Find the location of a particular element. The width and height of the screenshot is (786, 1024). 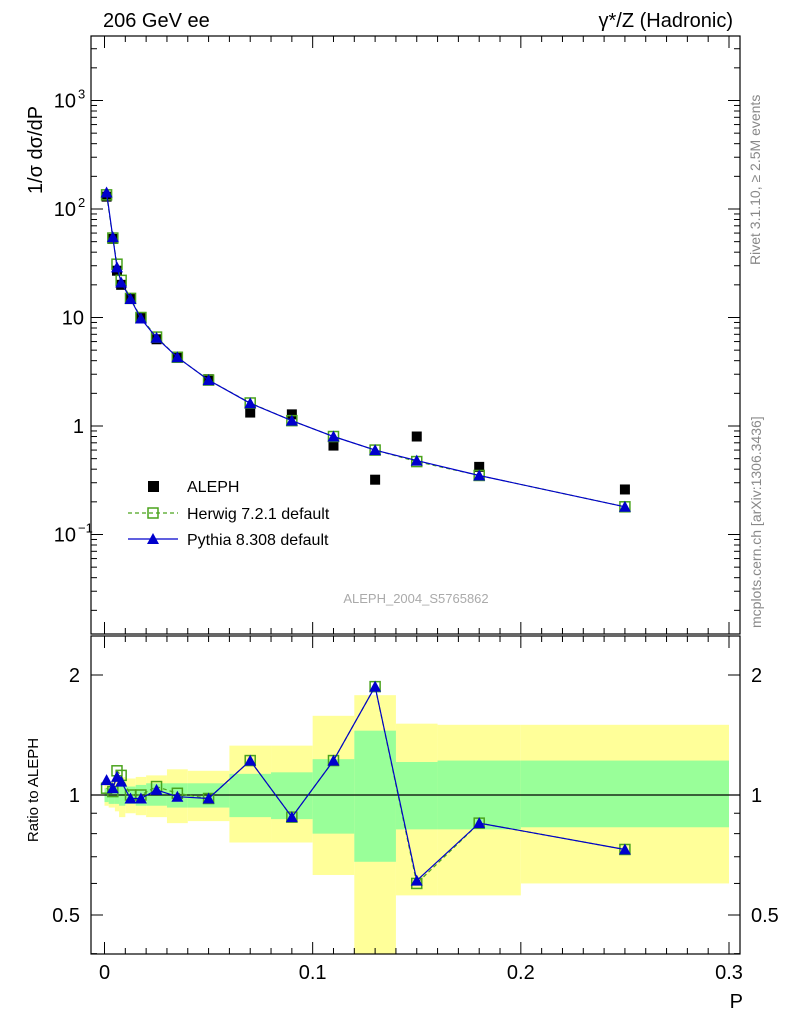

main-y-axis-title: 1/σ dσ/dP is located at coordinates (36, 150).